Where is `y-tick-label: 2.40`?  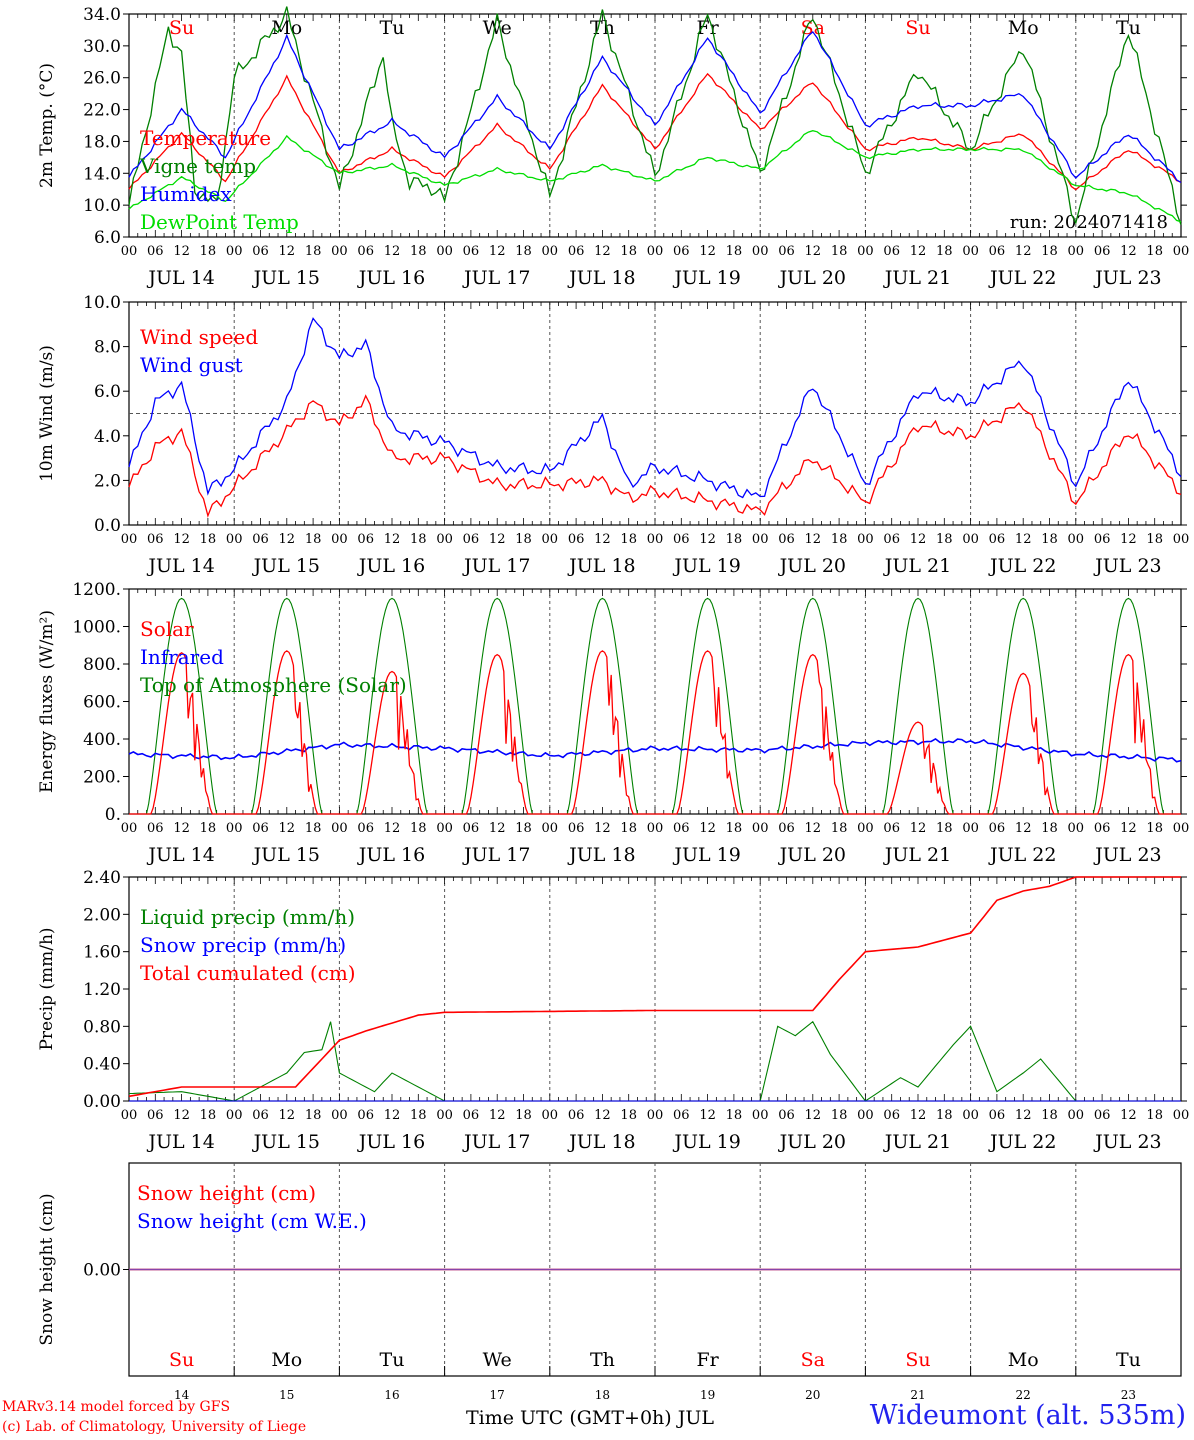
y-tick-label: 2.40 is located at coordinates (102, 878).